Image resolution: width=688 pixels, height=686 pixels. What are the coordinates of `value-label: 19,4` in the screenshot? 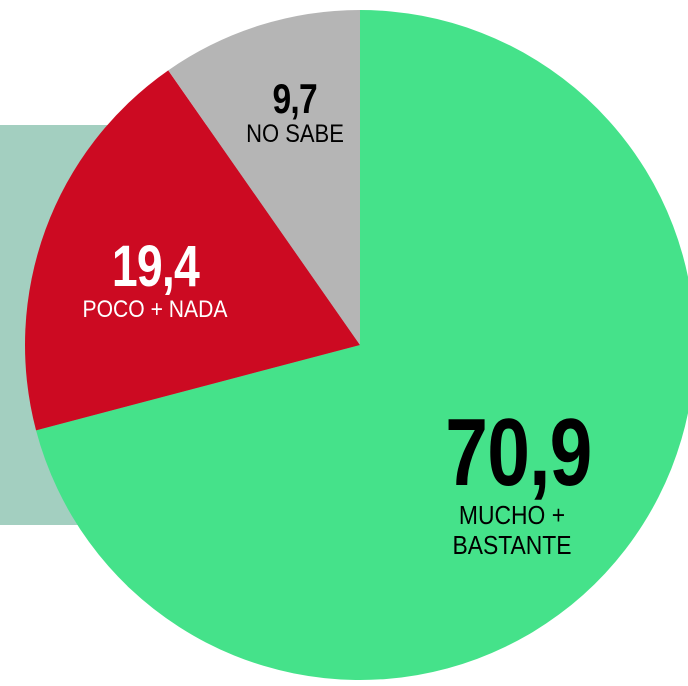 It's located at (155, 266).